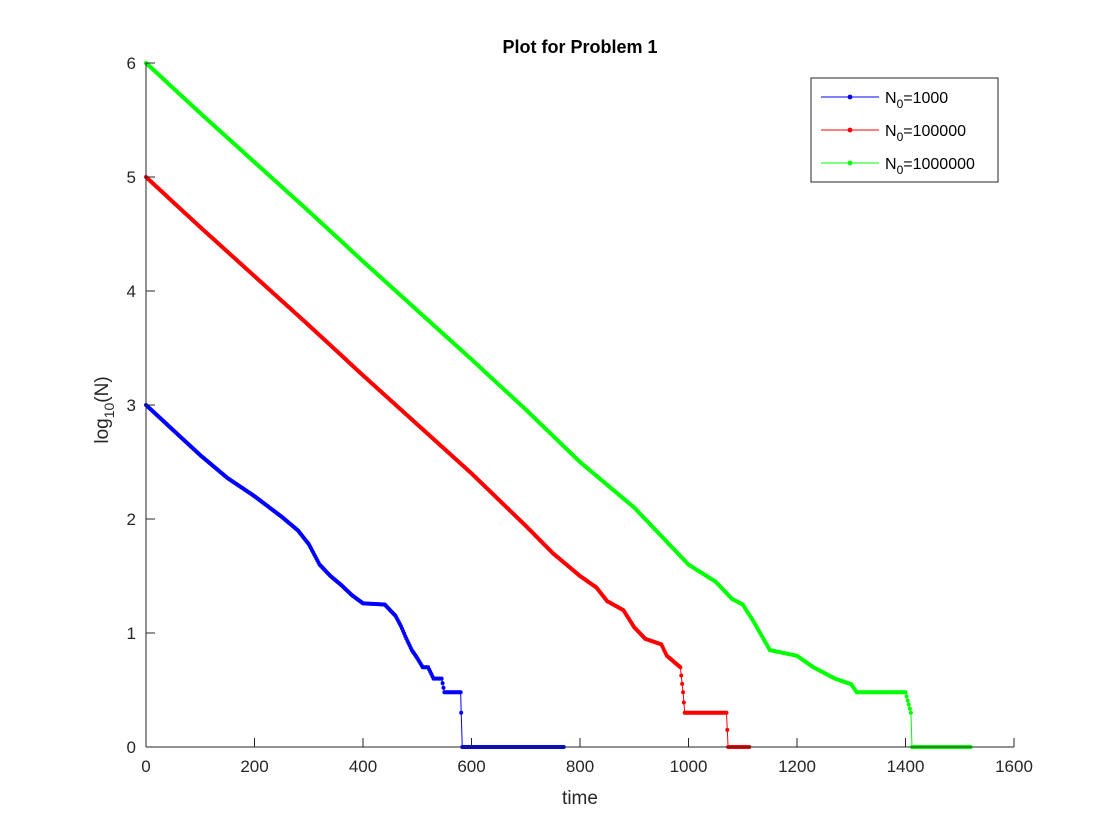 Image resolution: width=1120 pixels, height=840 pixels. I want to click on x-tick-label: 1400, so click(906, 766).